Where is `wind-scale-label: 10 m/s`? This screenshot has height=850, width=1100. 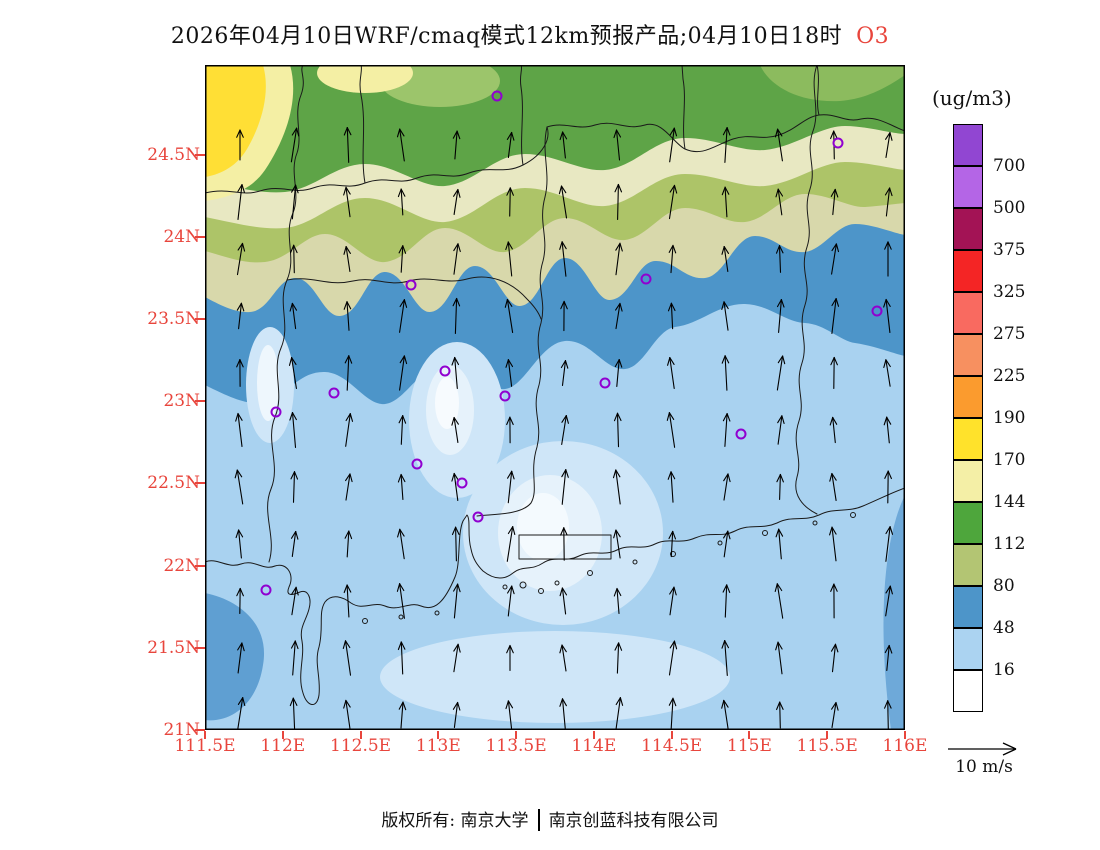 wind-scale-label: 10 m/s is located at coordinates (984, 767).